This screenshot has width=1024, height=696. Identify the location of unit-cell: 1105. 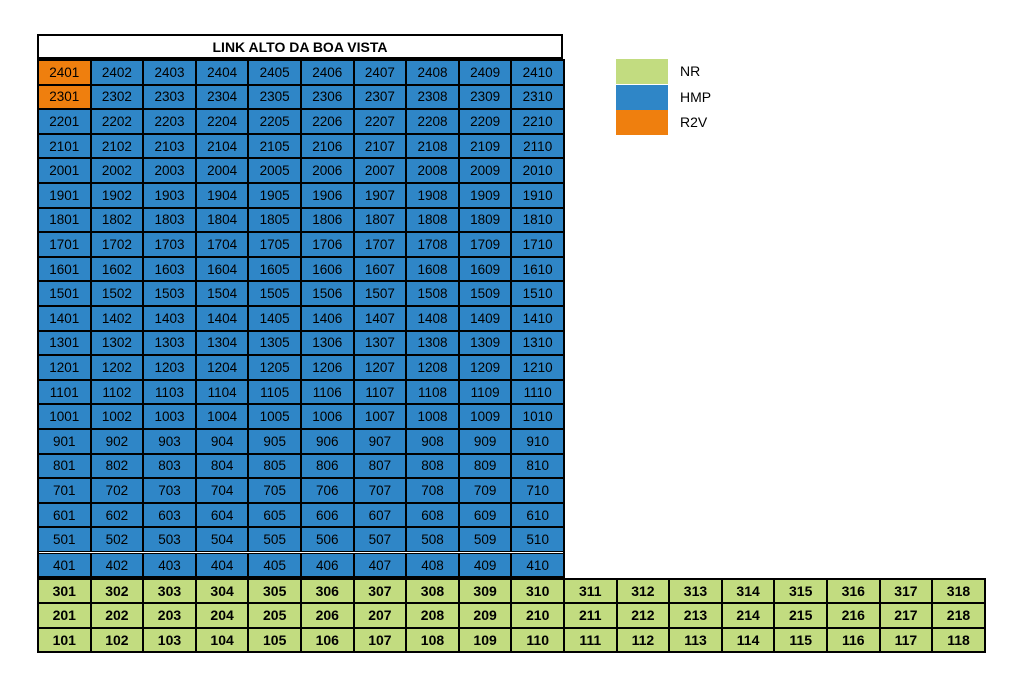
(274, 392).